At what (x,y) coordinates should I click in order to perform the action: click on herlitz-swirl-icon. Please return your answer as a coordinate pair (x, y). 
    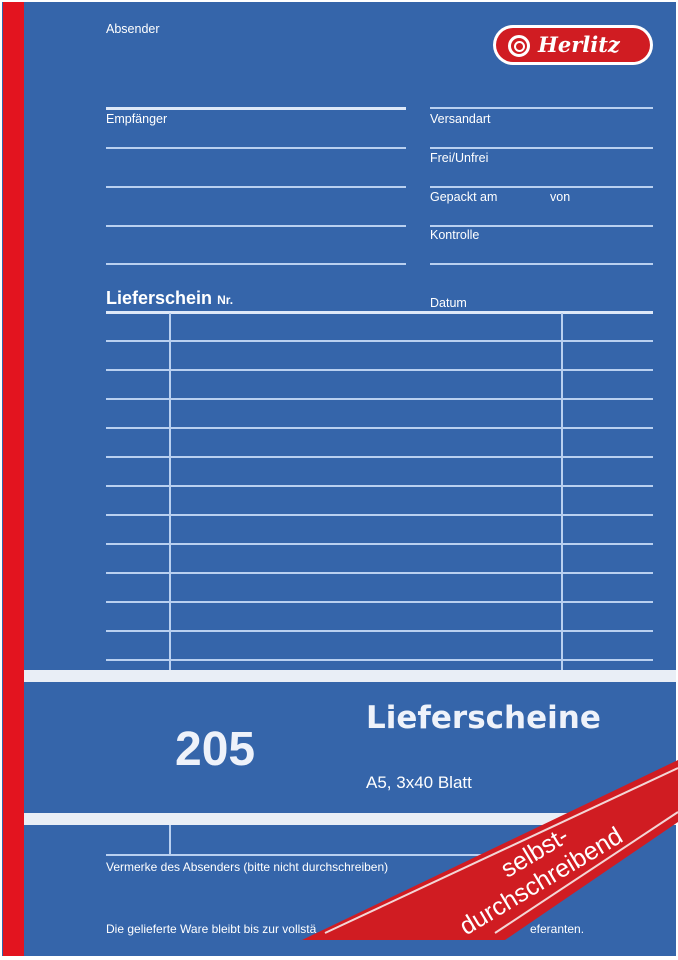
    Looking at the image, I should click on (519, 46).